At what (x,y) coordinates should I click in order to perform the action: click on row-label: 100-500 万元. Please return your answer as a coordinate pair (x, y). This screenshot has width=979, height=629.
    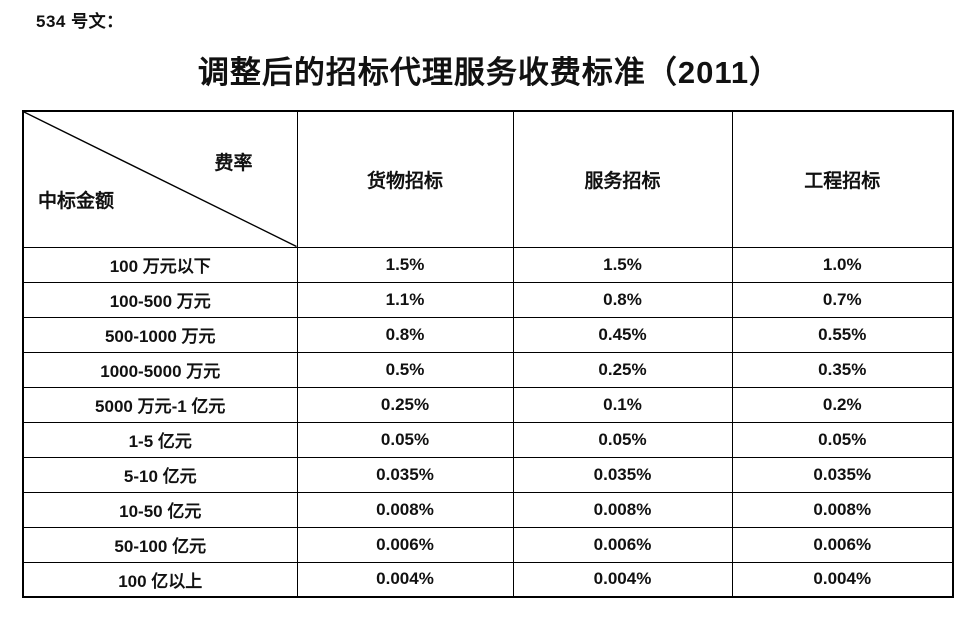
    Looking at the image, I should click on (160, 299).